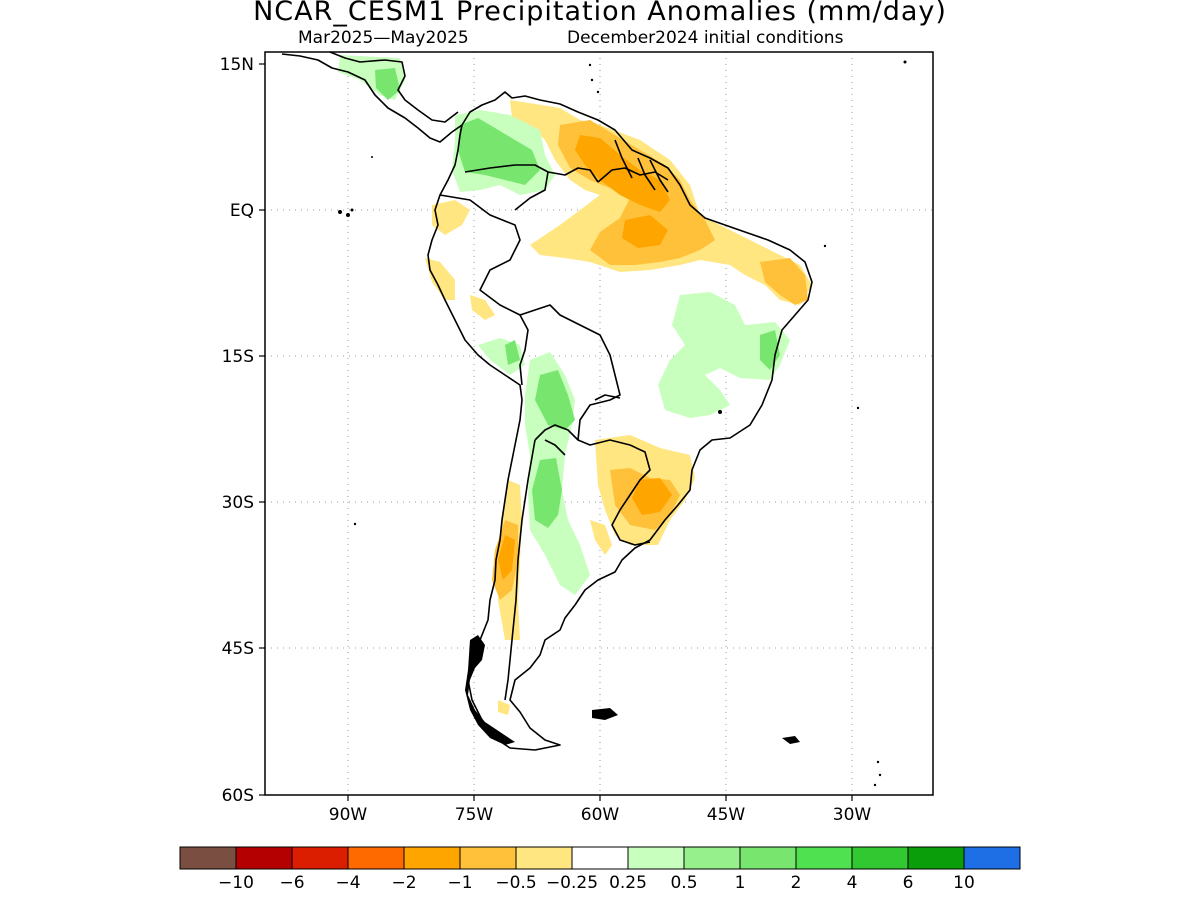  What do you see at coordinates (237, 430) in the screenshot?
I see `latitude-labels: 15N EQ 15S 30S 45S 60S` at bounding box center [237, 430].